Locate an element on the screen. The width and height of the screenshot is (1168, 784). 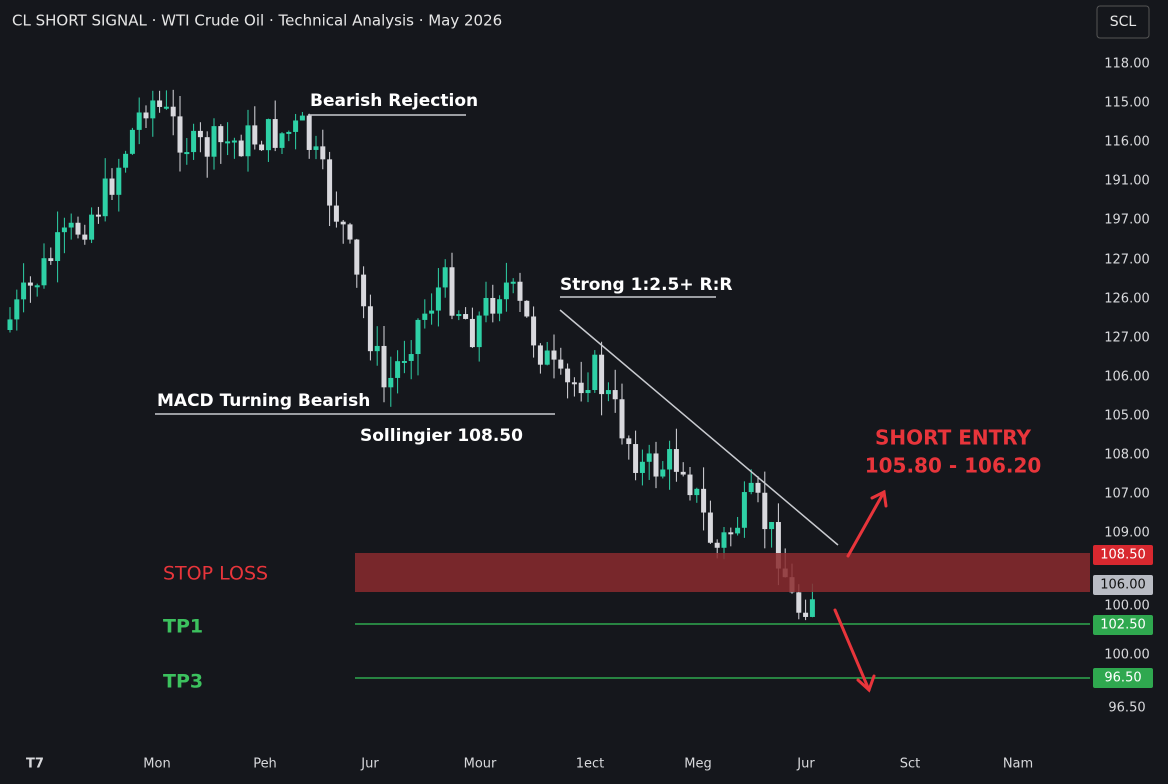
annotation: Sollingier 108.50 is located at coordinates (441, 436).